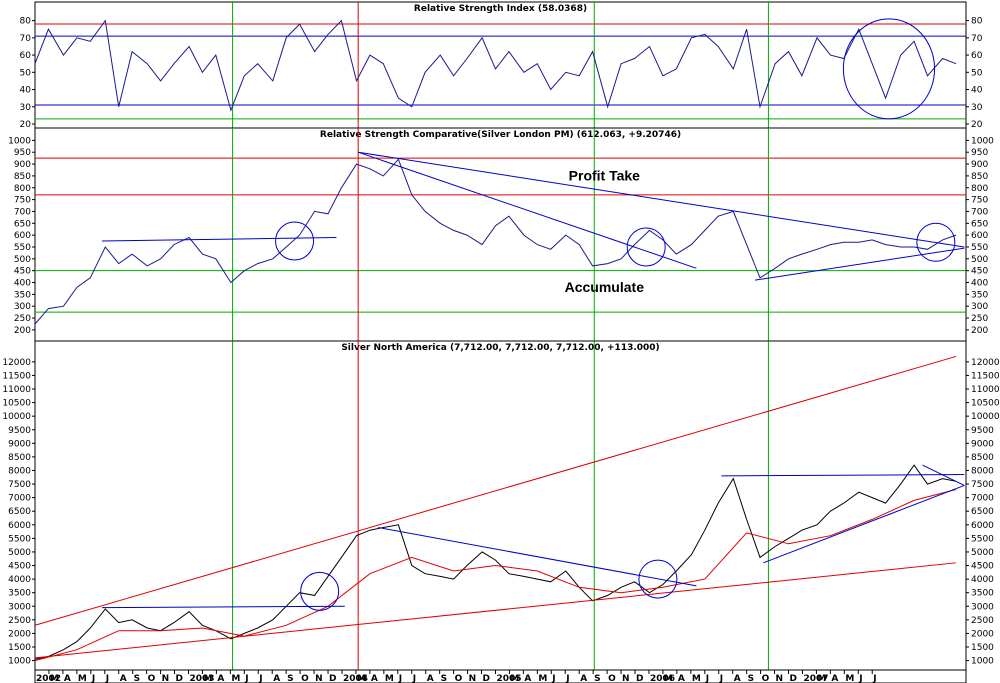 The image size is (1000, 683). What do you see at coordinates (977, 73) in the screenshot?
I see `y-tick-label: 50` at bounding box center [977, 73].